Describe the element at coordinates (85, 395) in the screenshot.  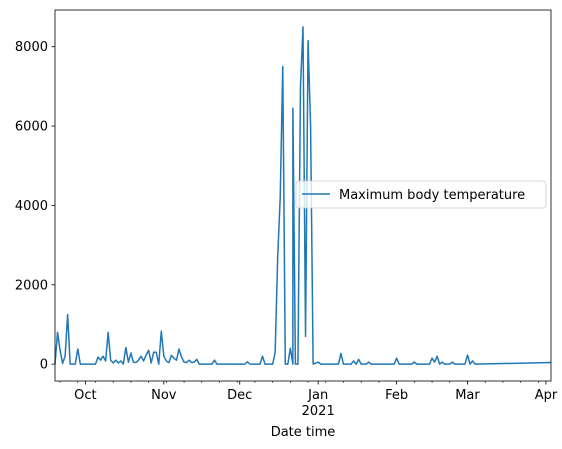
I see `x-tick-label: Oct` at that location.